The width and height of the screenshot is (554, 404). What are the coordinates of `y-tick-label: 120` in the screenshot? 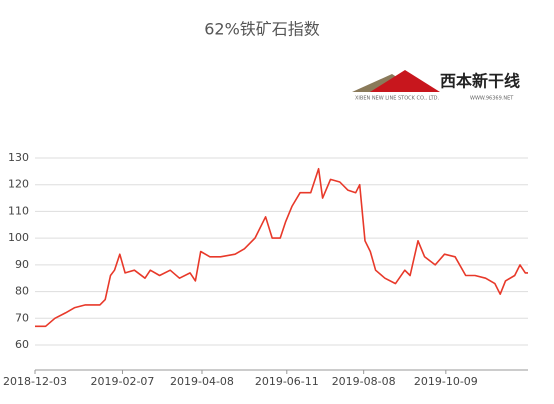 It's located at (18, 184).